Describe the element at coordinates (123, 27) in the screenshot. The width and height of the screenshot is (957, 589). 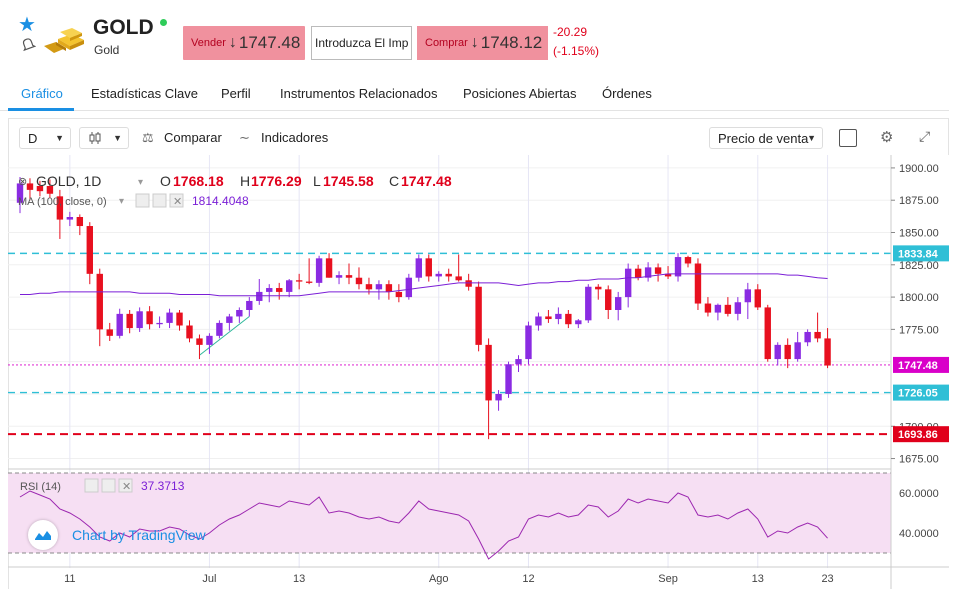
I see `instrument-title: GOLD` at that location.